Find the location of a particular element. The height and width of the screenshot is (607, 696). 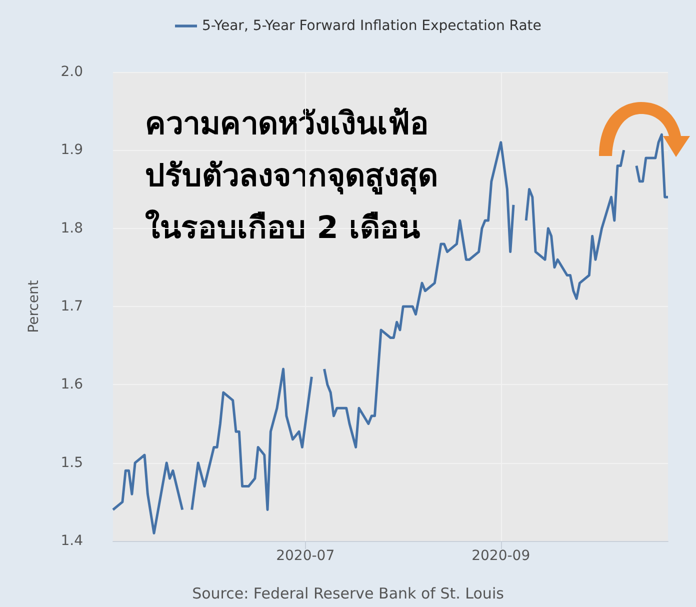

y-tick-label: 2.0 is located at coordinates (71, 72).